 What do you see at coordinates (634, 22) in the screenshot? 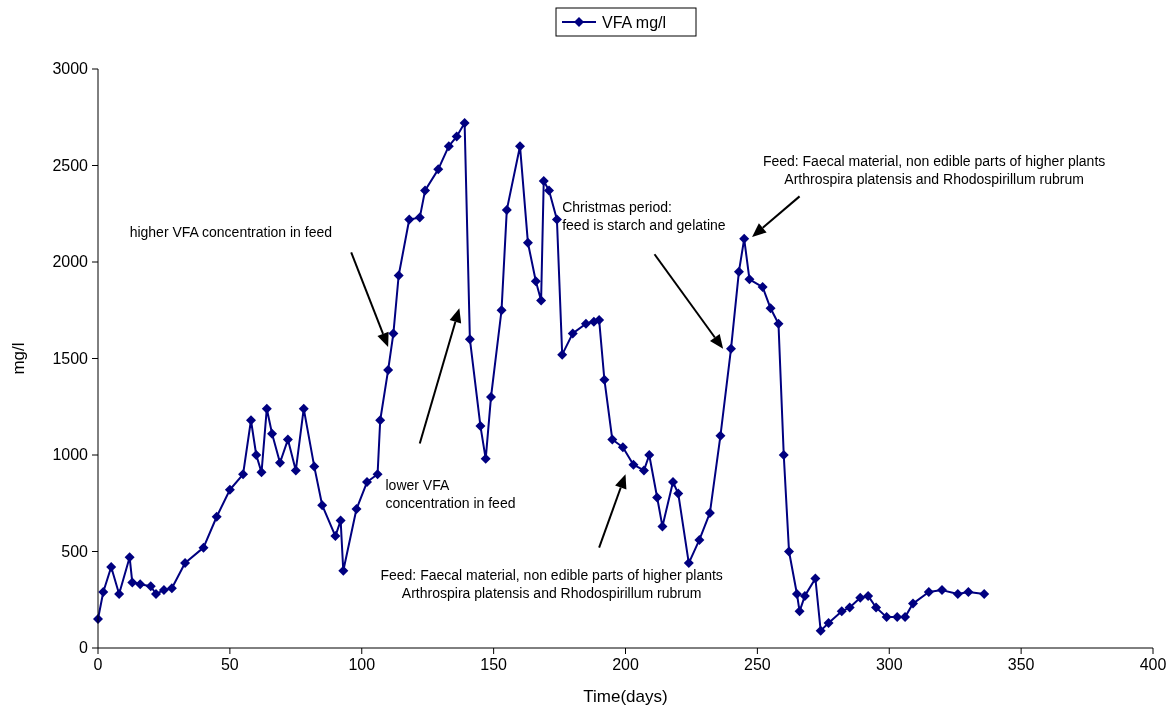
I see `legend-label: VFA mg/l` at bounding box center [634, 22].